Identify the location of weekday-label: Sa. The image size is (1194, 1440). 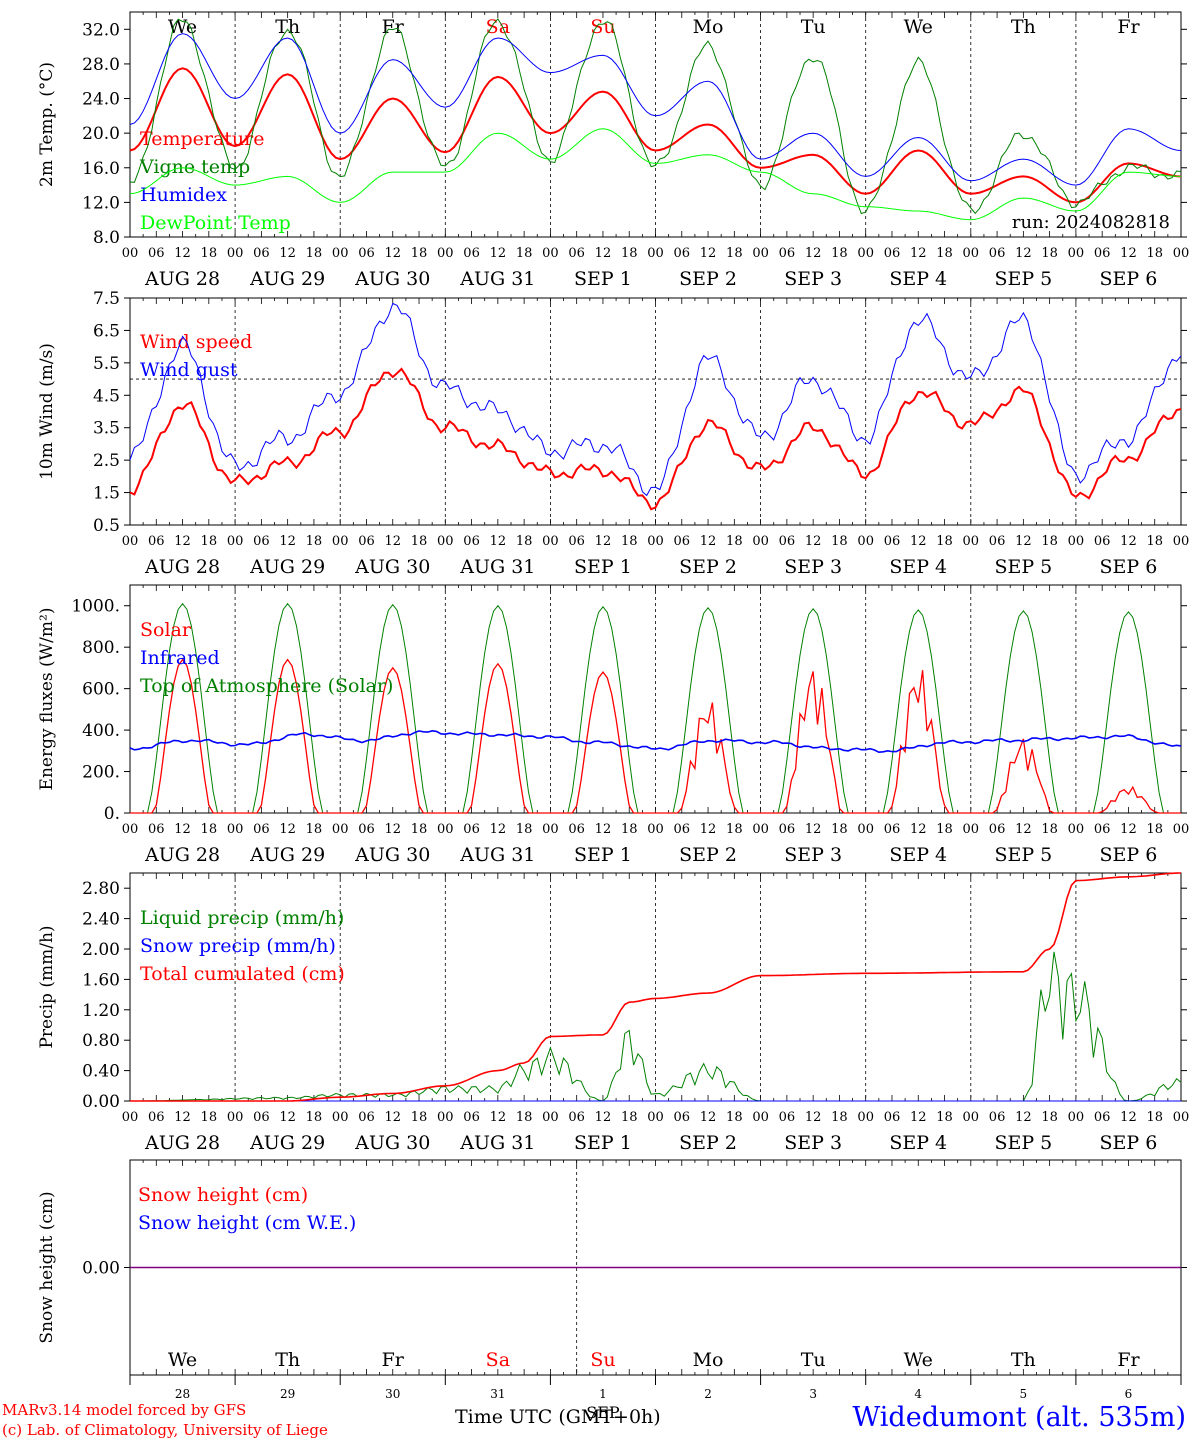
(498, 1360).